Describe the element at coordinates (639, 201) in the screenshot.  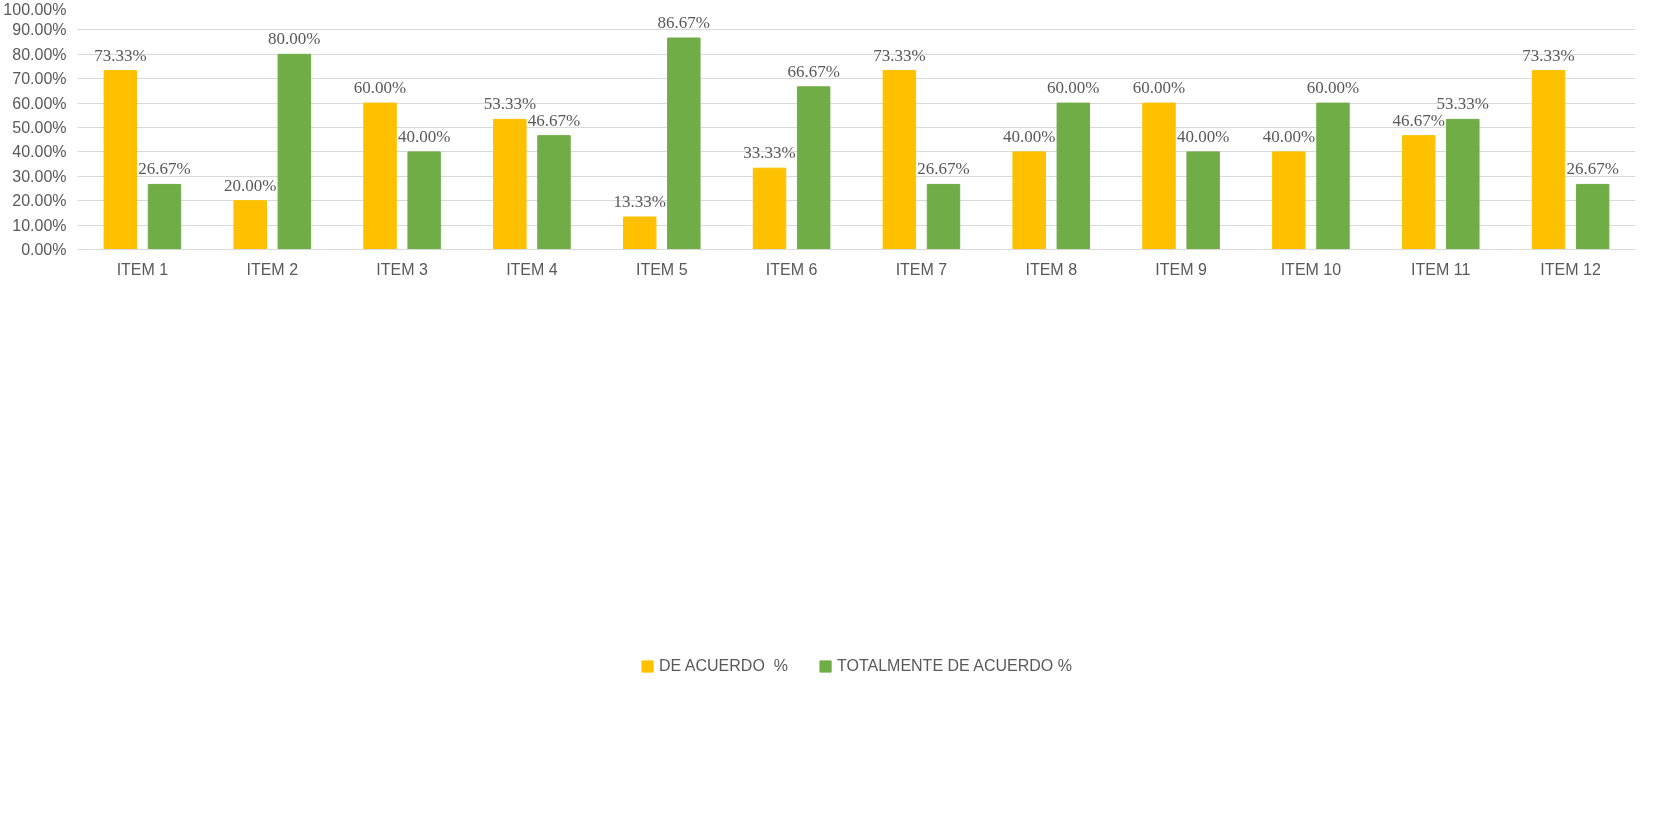
I see `data-label: 13.33%` at that location.